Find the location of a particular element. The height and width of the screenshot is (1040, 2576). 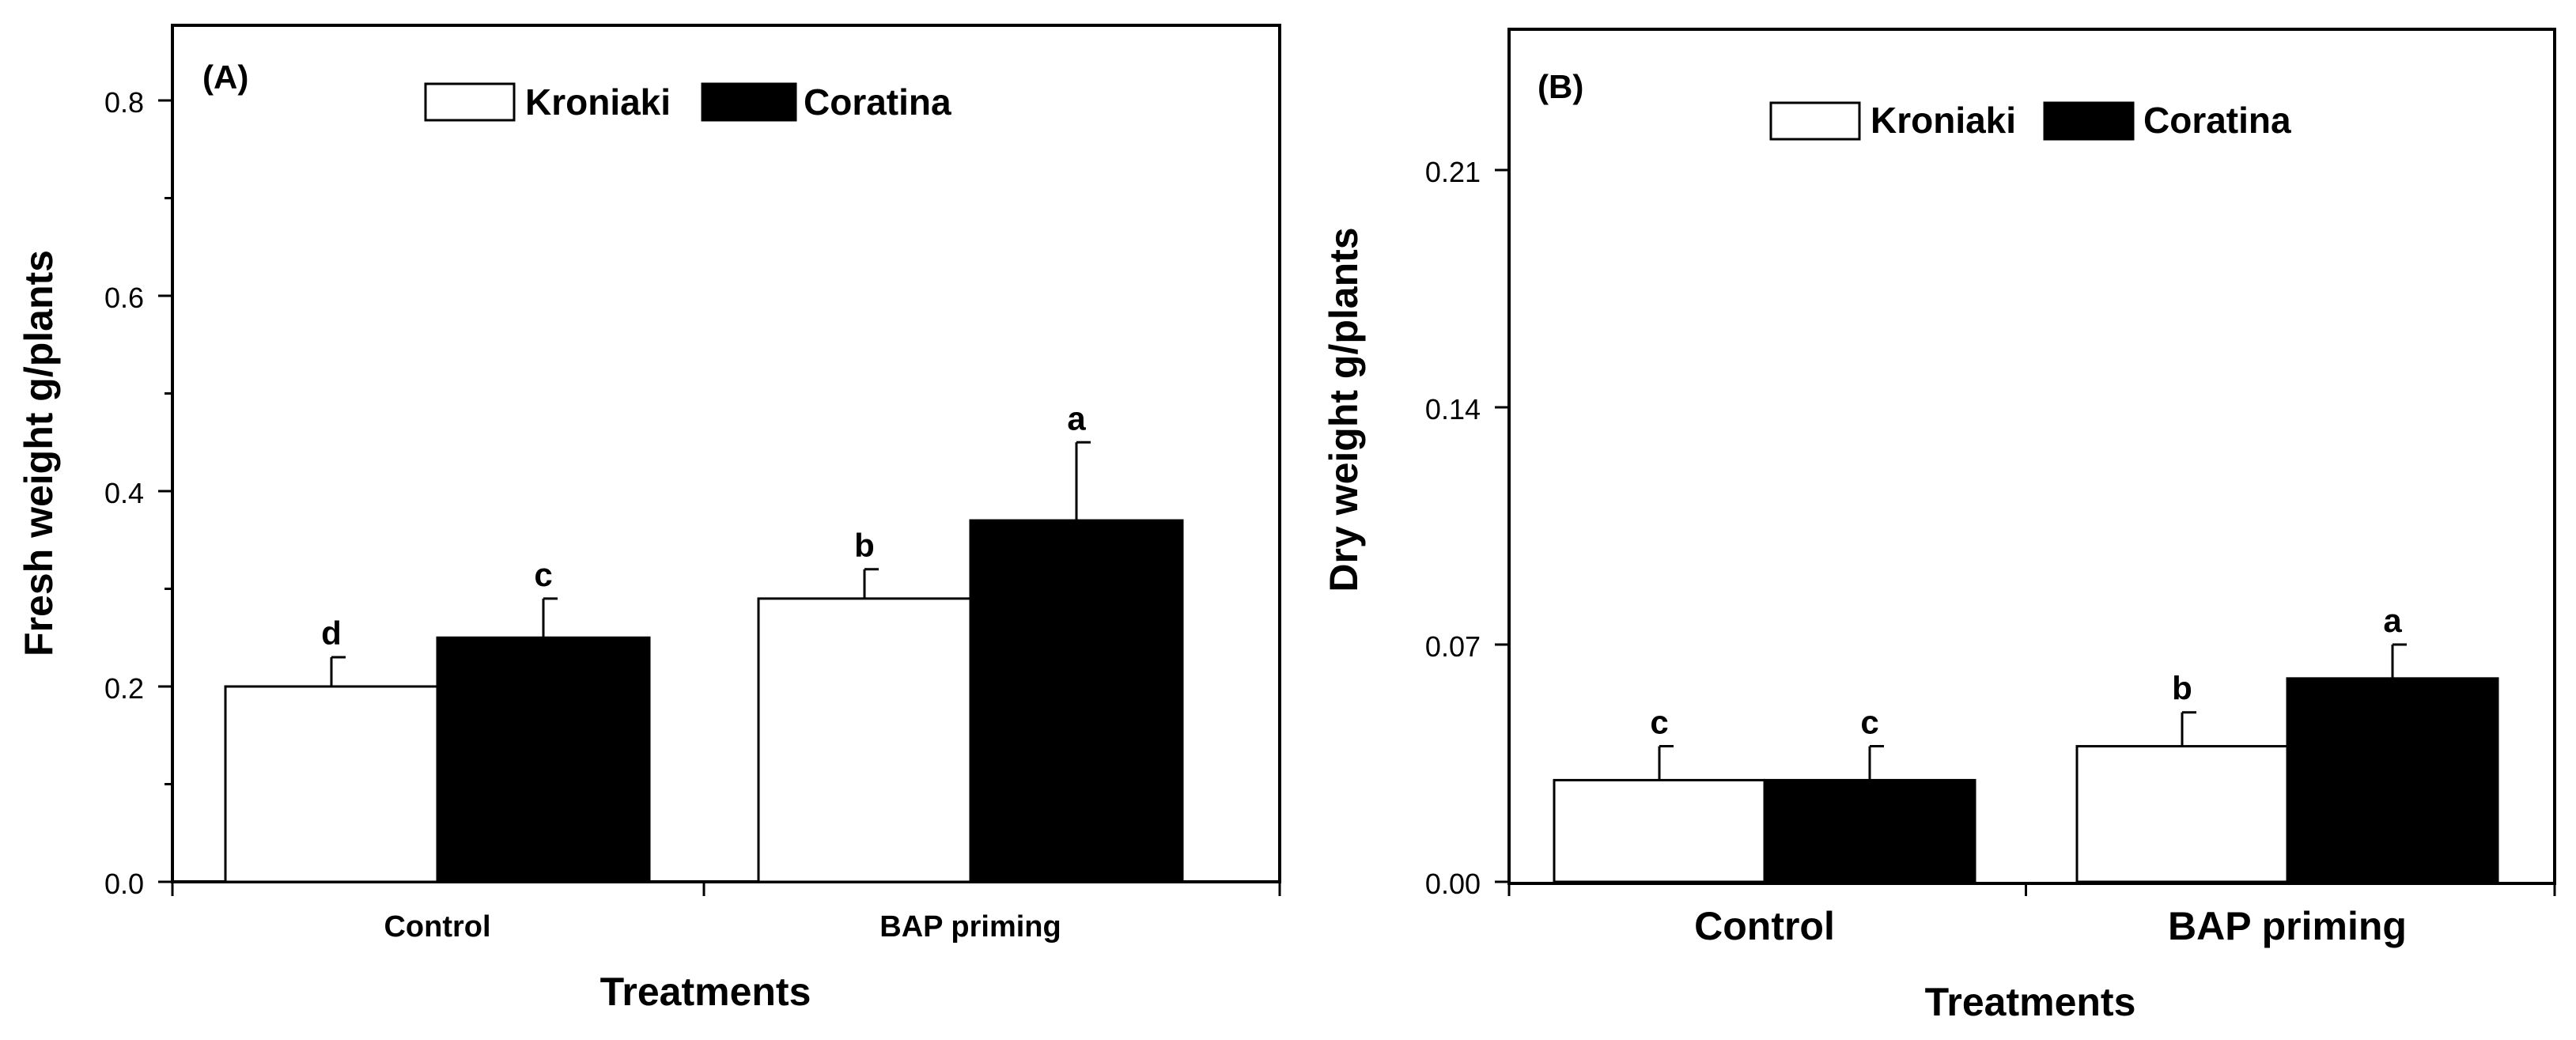

panel-b-ytick-label: 0.07 is located at coordinates (1453, 646).